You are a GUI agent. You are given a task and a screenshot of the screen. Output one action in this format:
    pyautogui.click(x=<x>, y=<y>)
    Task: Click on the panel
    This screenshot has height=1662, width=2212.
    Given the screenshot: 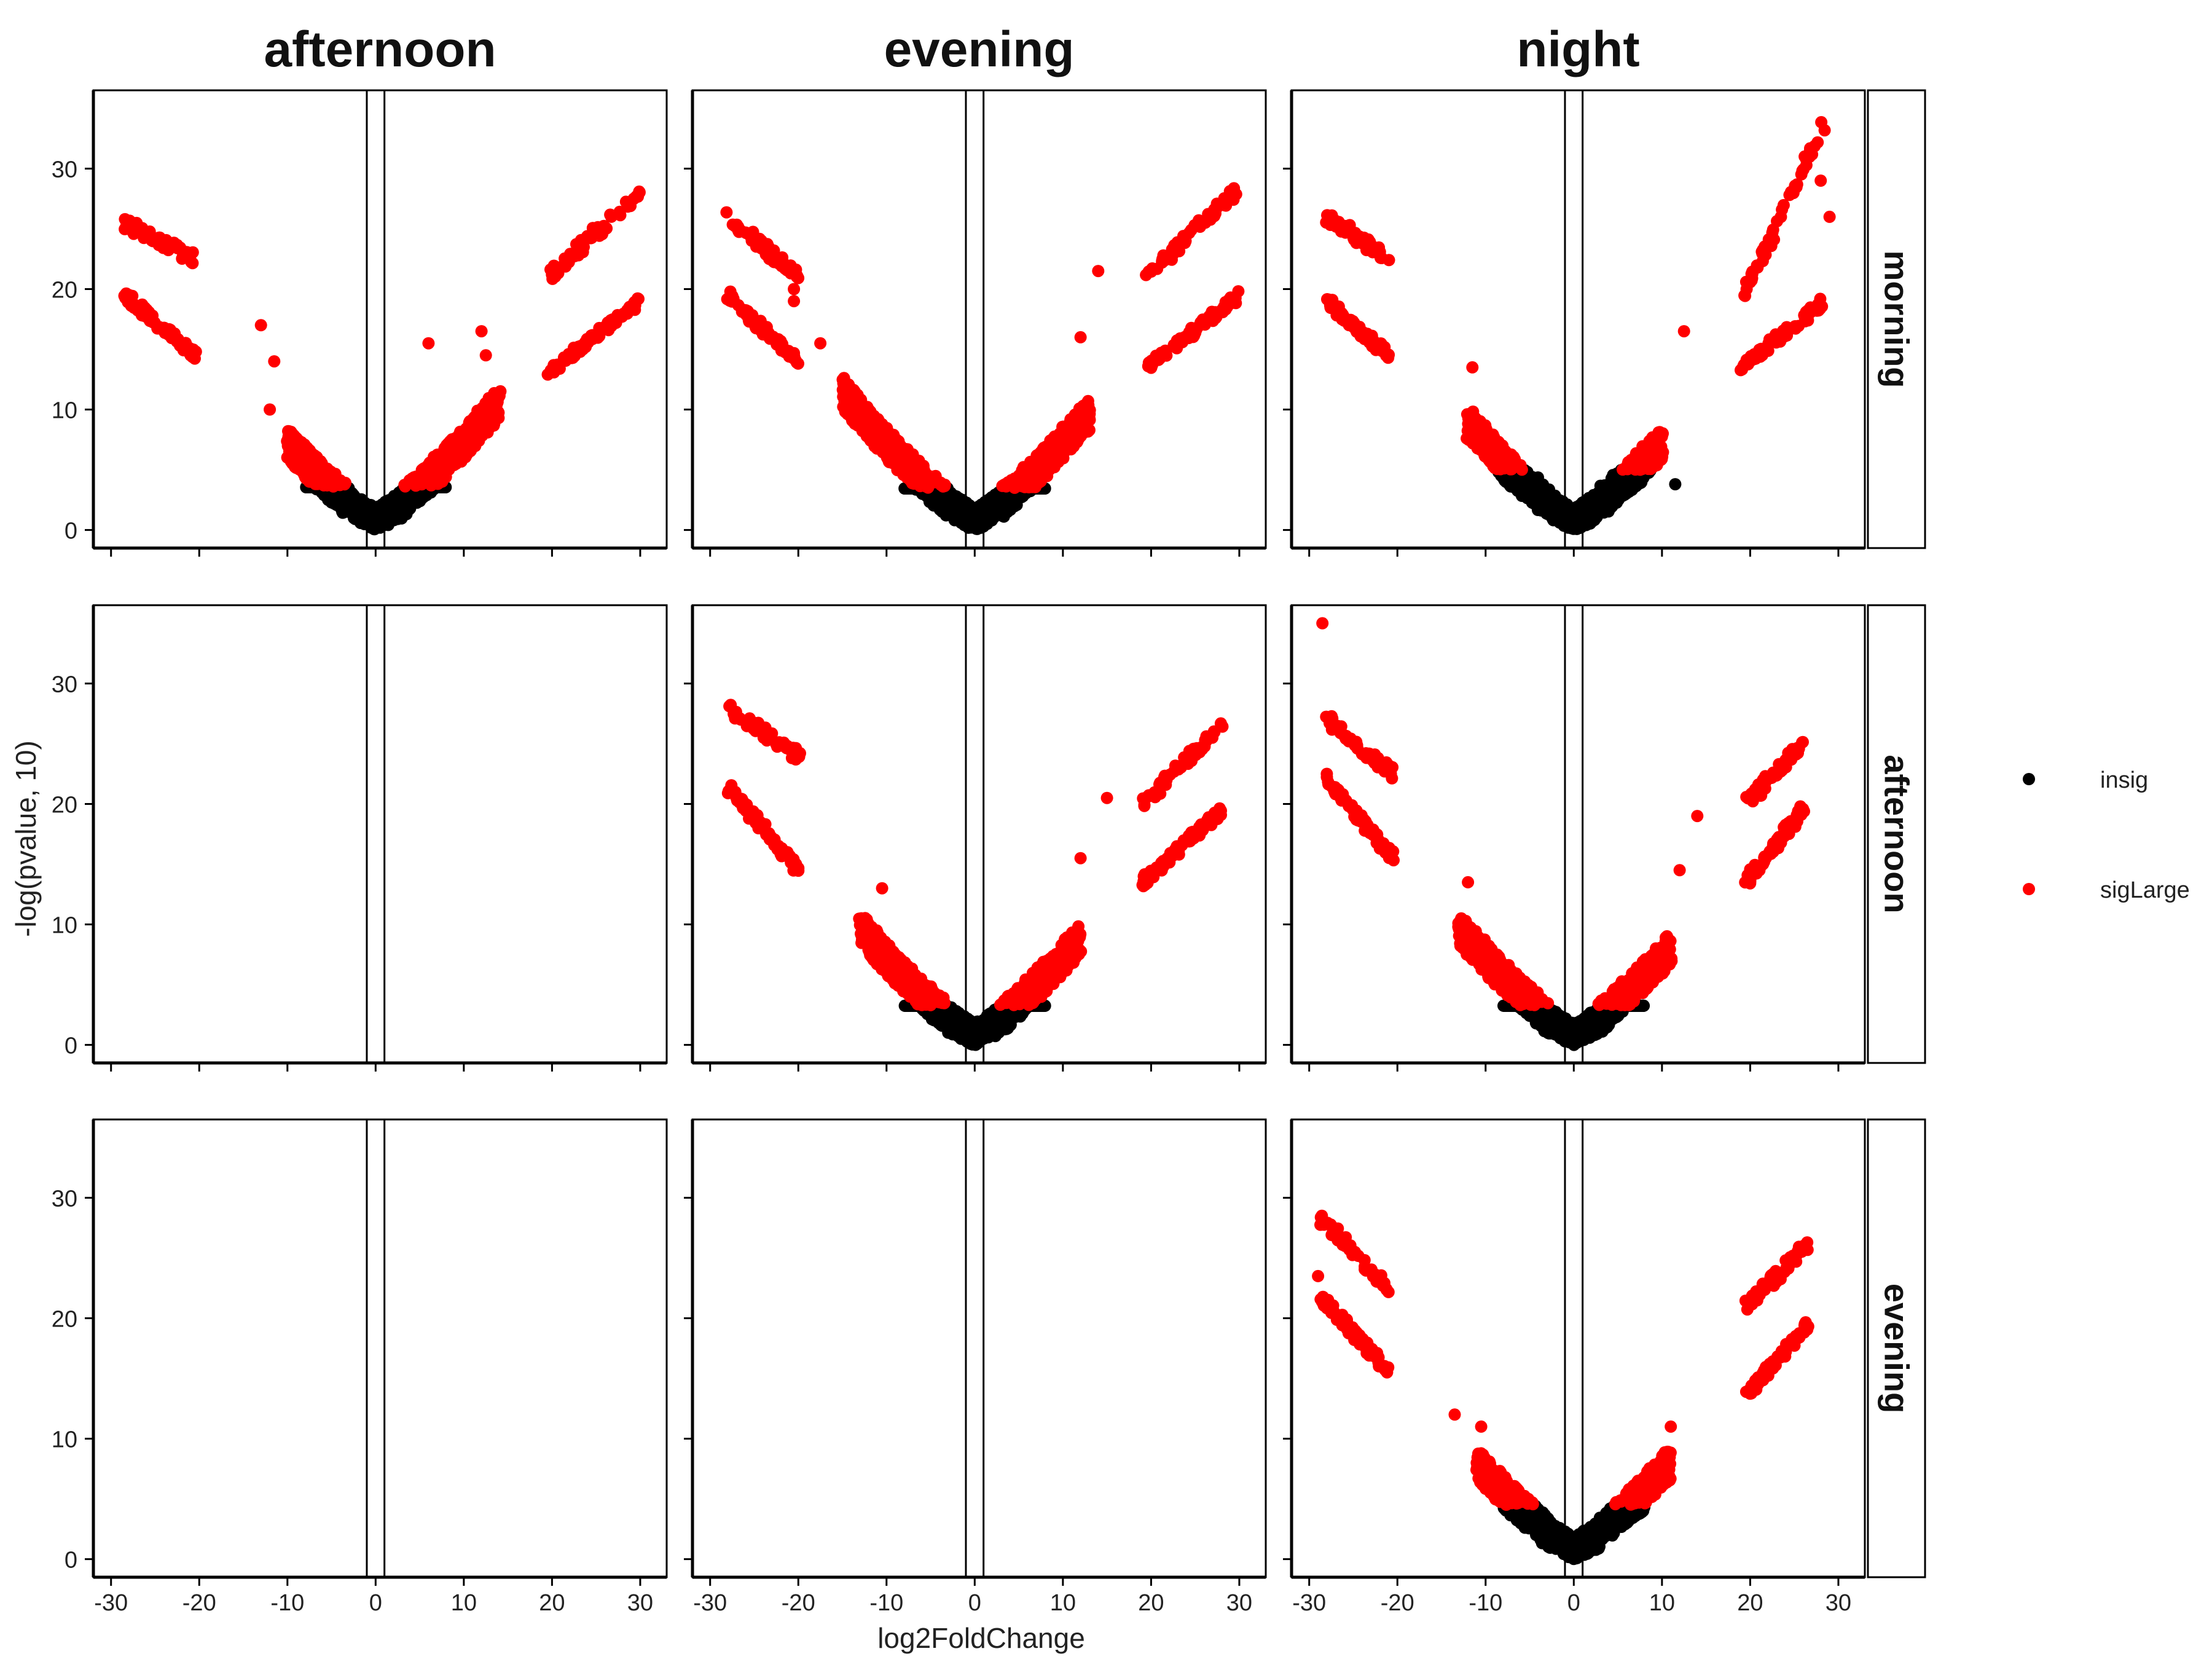 What is the action you would take?
    pyautogui.click(x=979, y=319)
    